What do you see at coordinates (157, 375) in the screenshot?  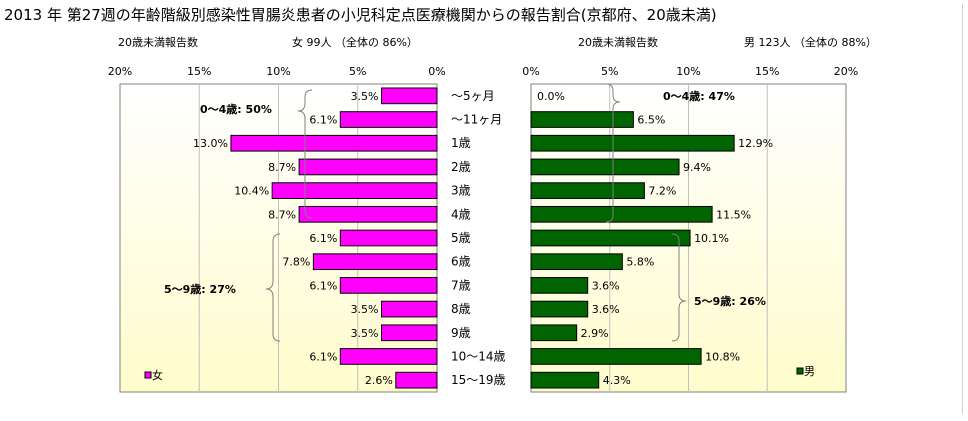 I see `female-legend-label: 女` at bounding box center [157, 375].